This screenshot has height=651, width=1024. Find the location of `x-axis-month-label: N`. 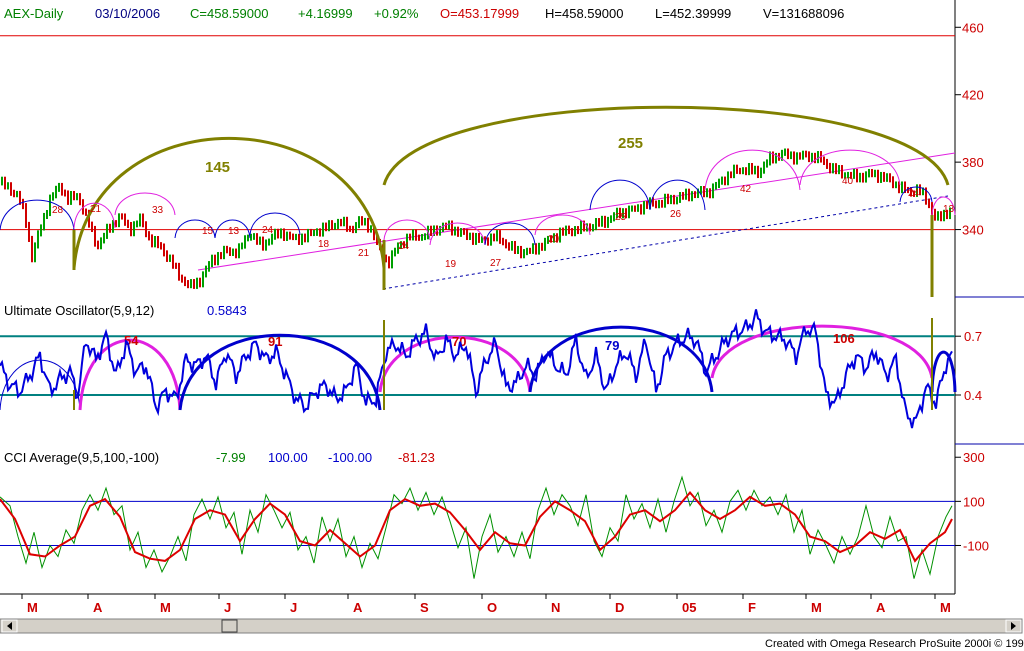

x-axis-month-label: N is located at coordinates (555, 607).